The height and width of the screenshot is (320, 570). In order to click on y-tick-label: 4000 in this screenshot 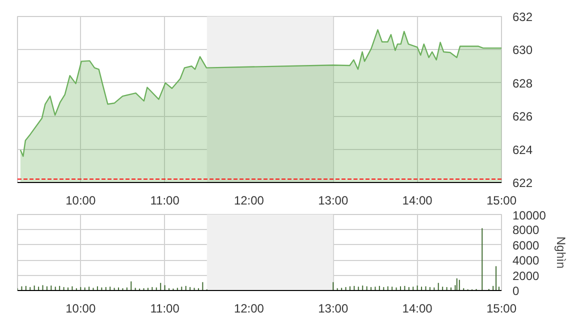, I will do `click(526, 261)`.